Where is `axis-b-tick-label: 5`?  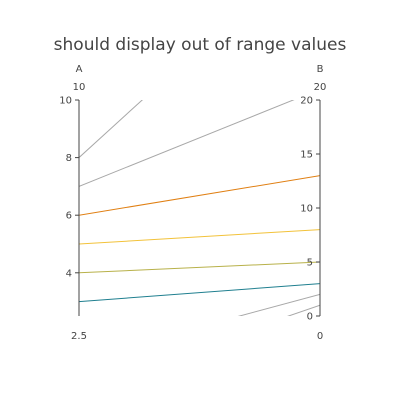 axis-b-tick-label: 5 is located at coordinates (310, 263).